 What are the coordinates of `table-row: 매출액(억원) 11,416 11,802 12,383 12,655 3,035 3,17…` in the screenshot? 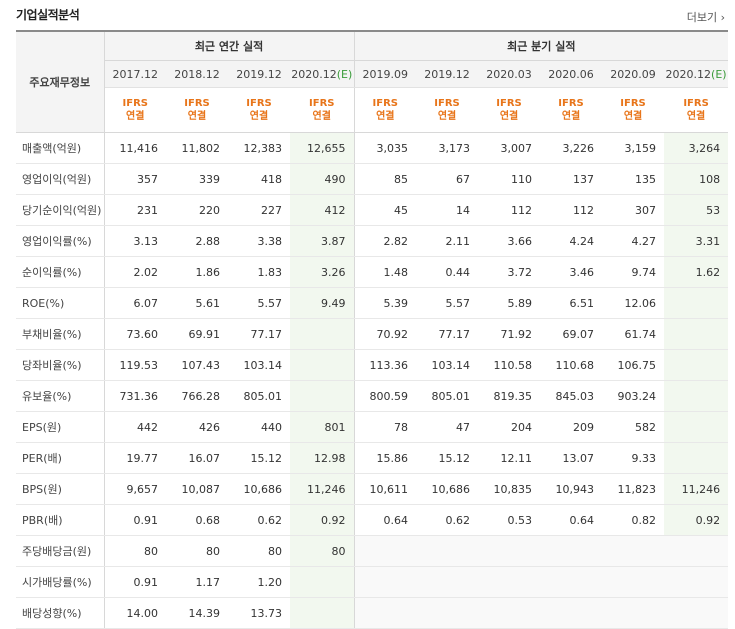 It's located at (372, 148).